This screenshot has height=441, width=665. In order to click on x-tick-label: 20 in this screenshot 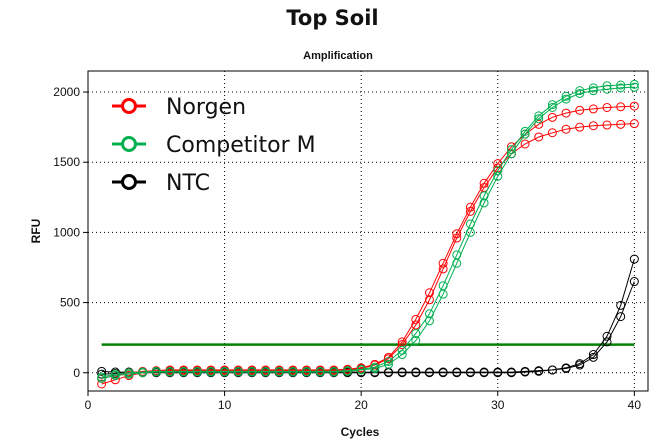, I will do `click(361, 405)`.